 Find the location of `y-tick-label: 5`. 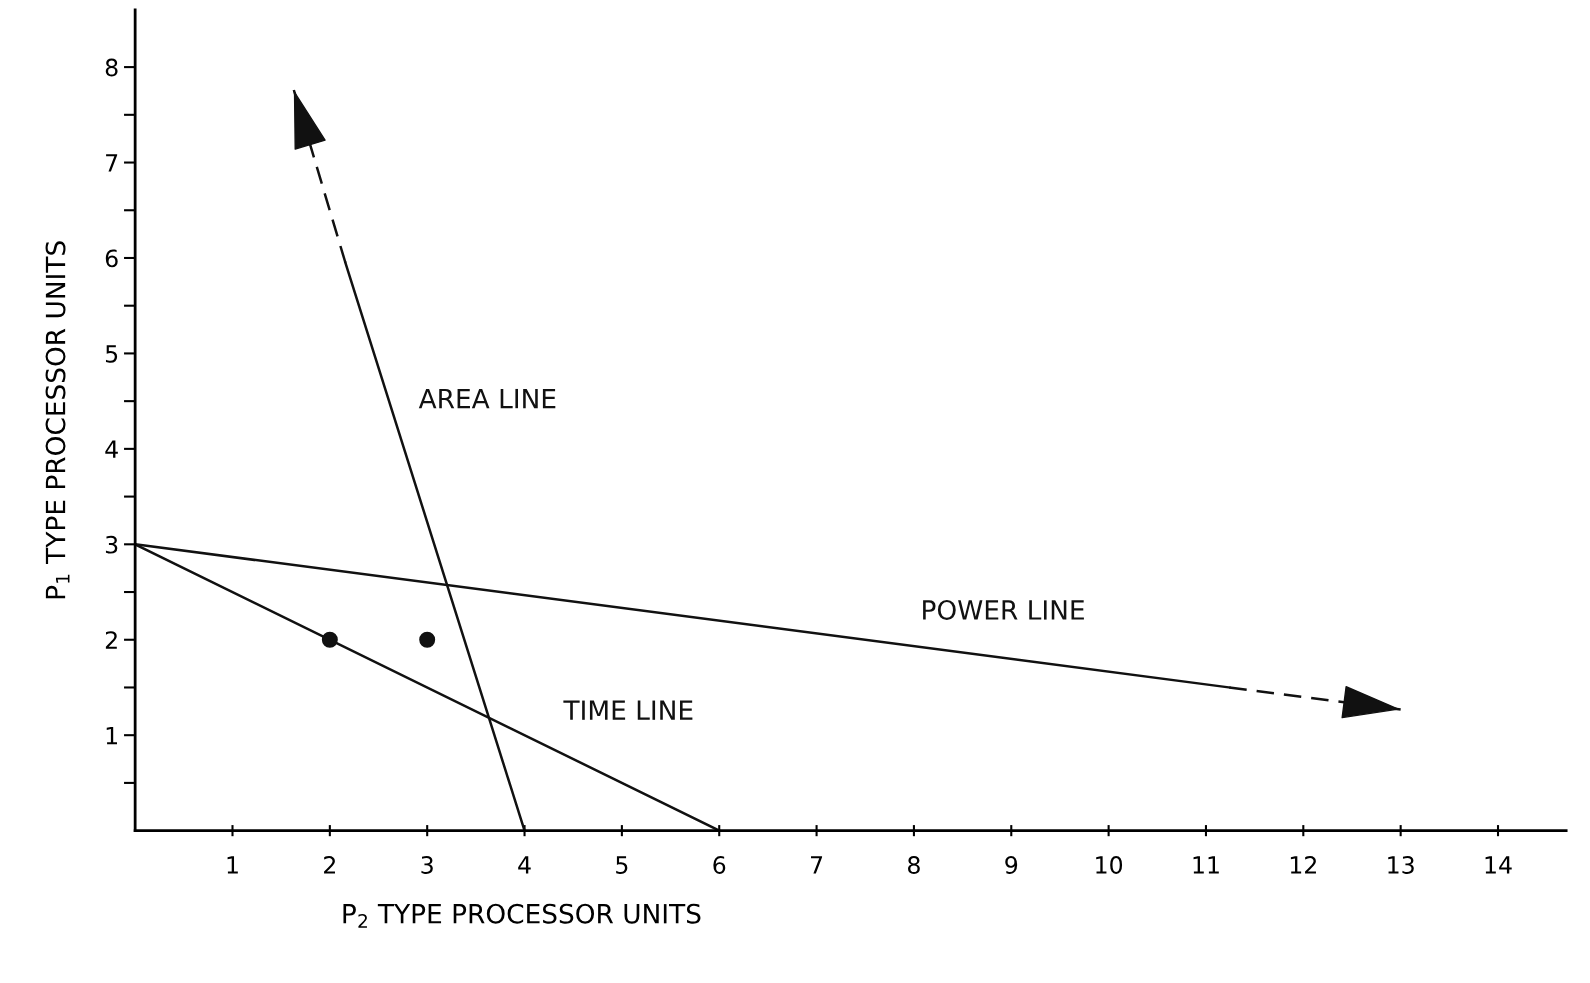

y-tick-label: 5 is located at coordinates (111, 354).